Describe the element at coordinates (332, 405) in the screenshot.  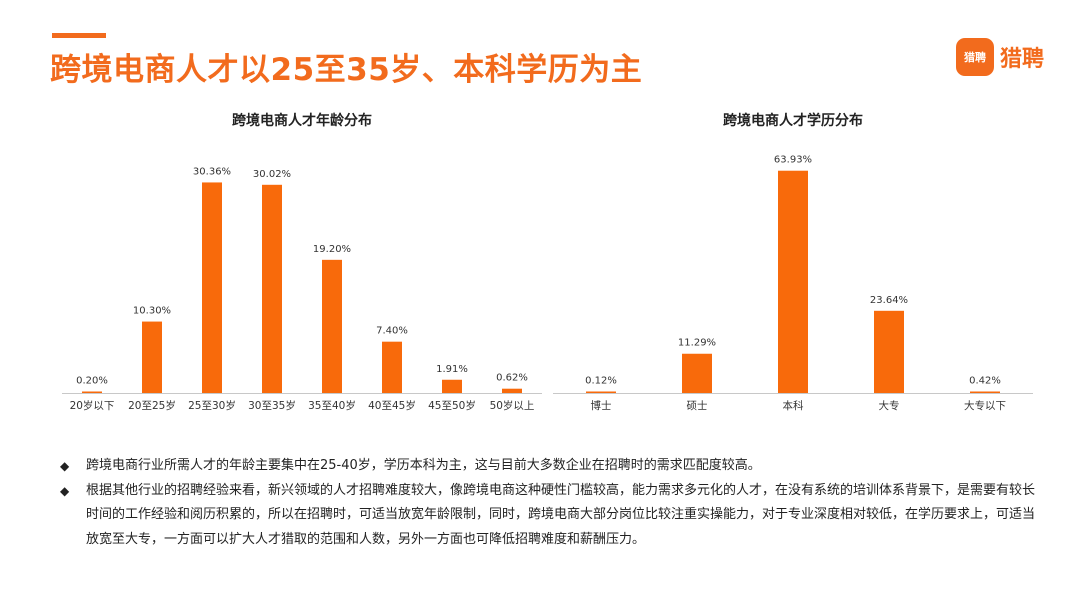
I see `x-tick-label: 35至40岁` at that location.